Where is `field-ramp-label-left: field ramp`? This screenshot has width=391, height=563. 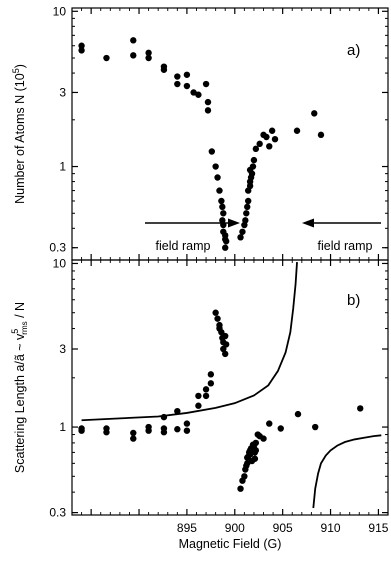 field-ramp-label-left: field ramp is located at coordinates (183, 246).